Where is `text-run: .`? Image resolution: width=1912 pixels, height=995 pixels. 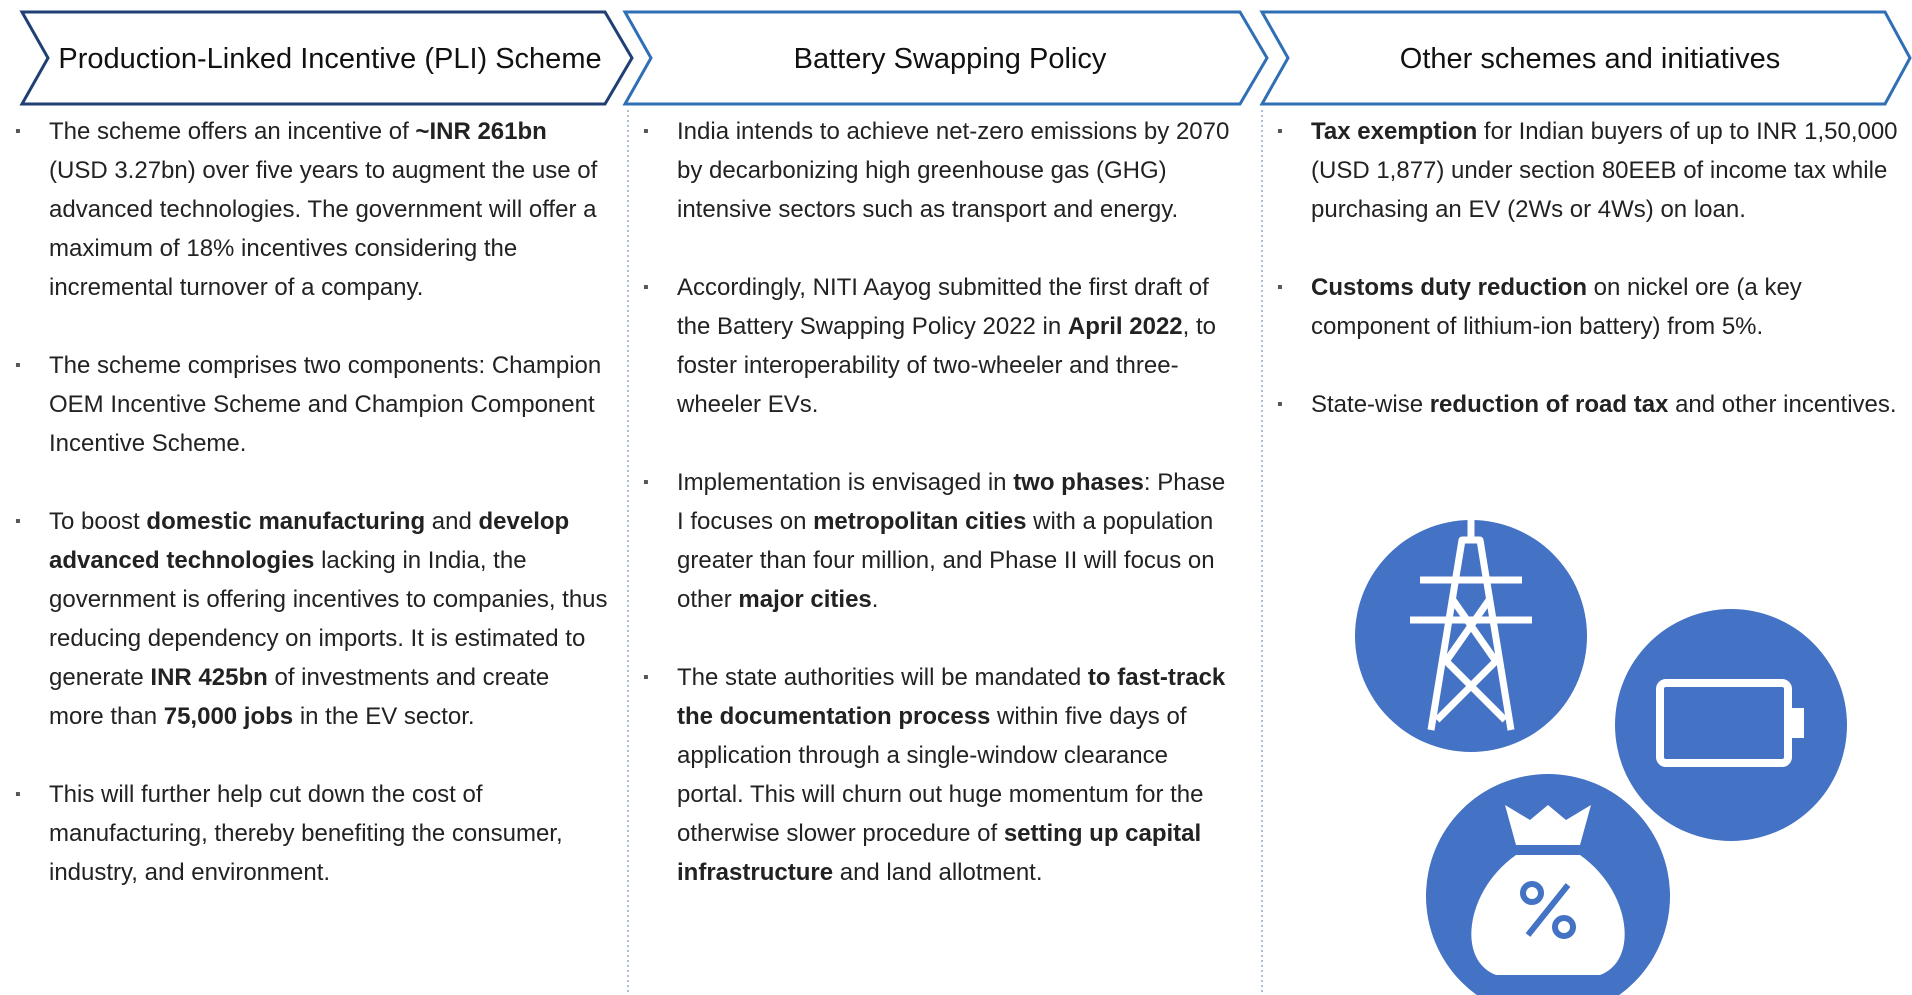
text-run: . is located at coordinates (875, 599).